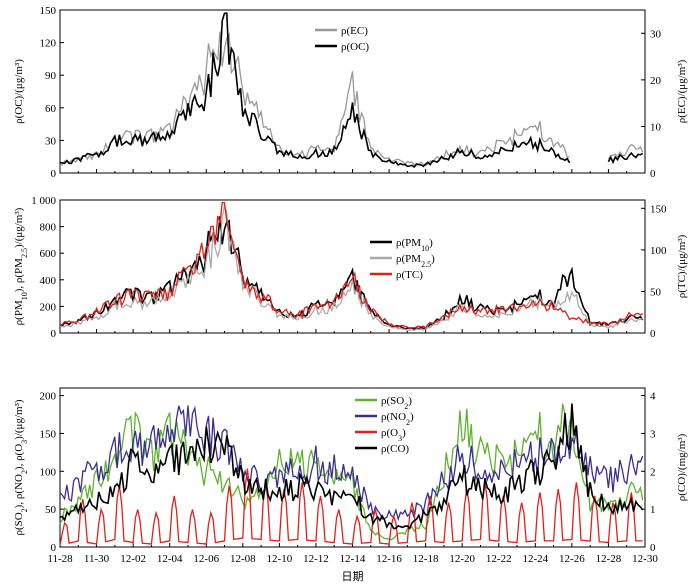 This screenshot has width=700, height=585. What do you see at coordinates (48, 472) in the screenshot?
I see `y-tick-label: 100` at bounding box center [48, 472].